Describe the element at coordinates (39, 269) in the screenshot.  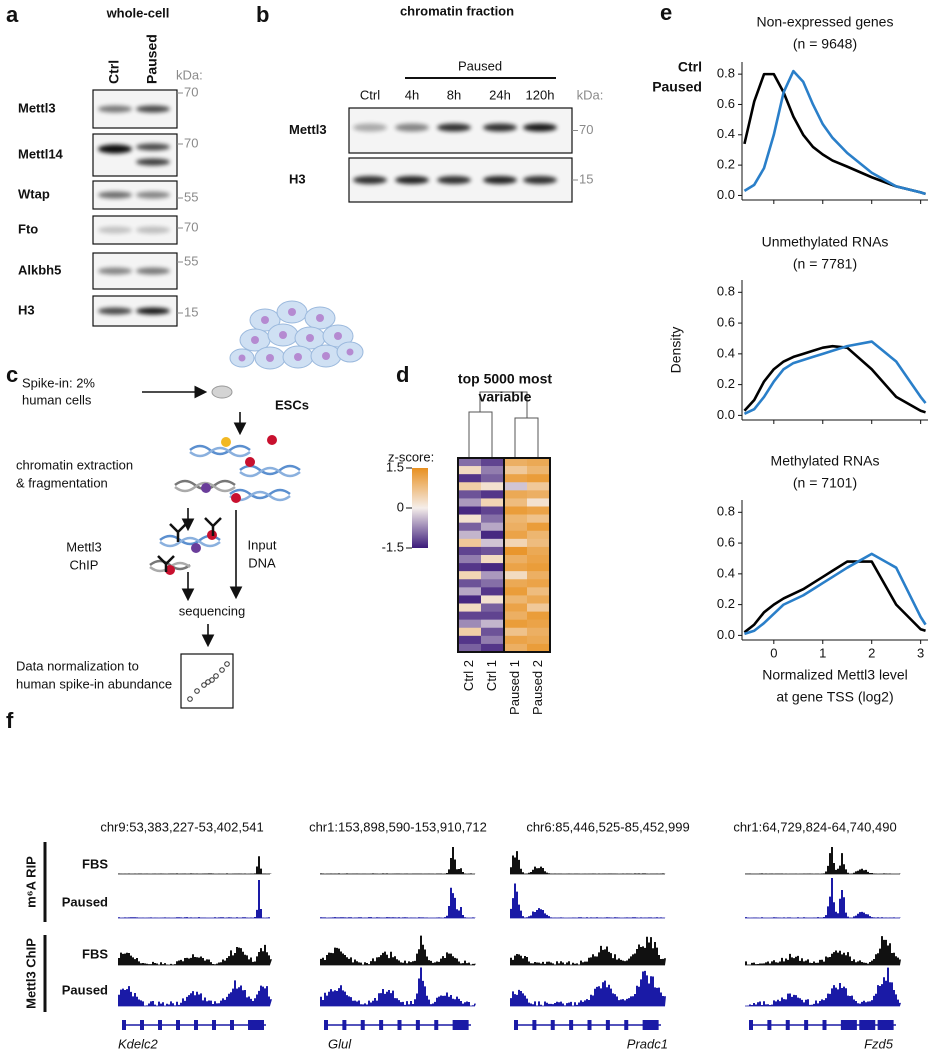
I see `protein-label: Alkbh5` at that location.